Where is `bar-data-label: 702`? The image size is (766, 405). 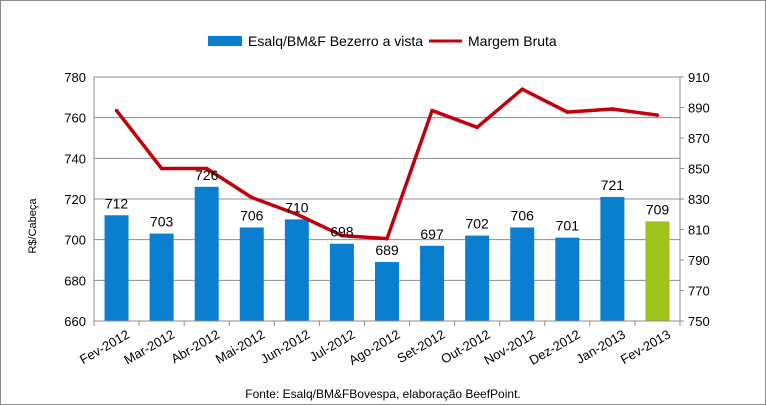 bar-data-label: 702 is located at coordinates (477, 224).